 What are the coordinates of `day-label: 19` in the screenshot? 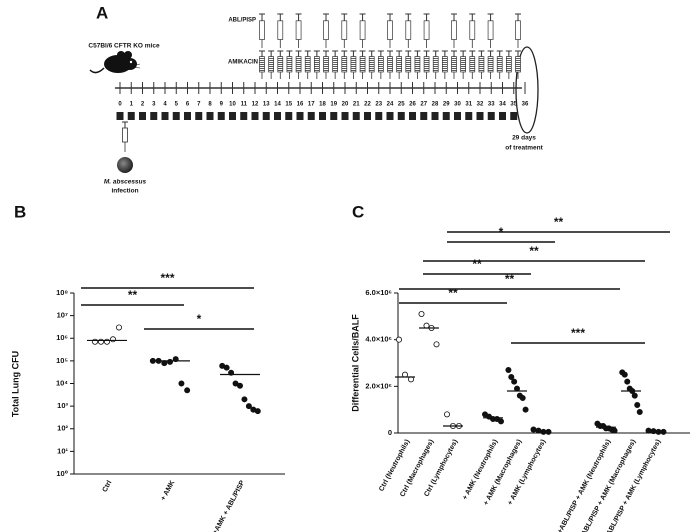 It's located at (333, 105).